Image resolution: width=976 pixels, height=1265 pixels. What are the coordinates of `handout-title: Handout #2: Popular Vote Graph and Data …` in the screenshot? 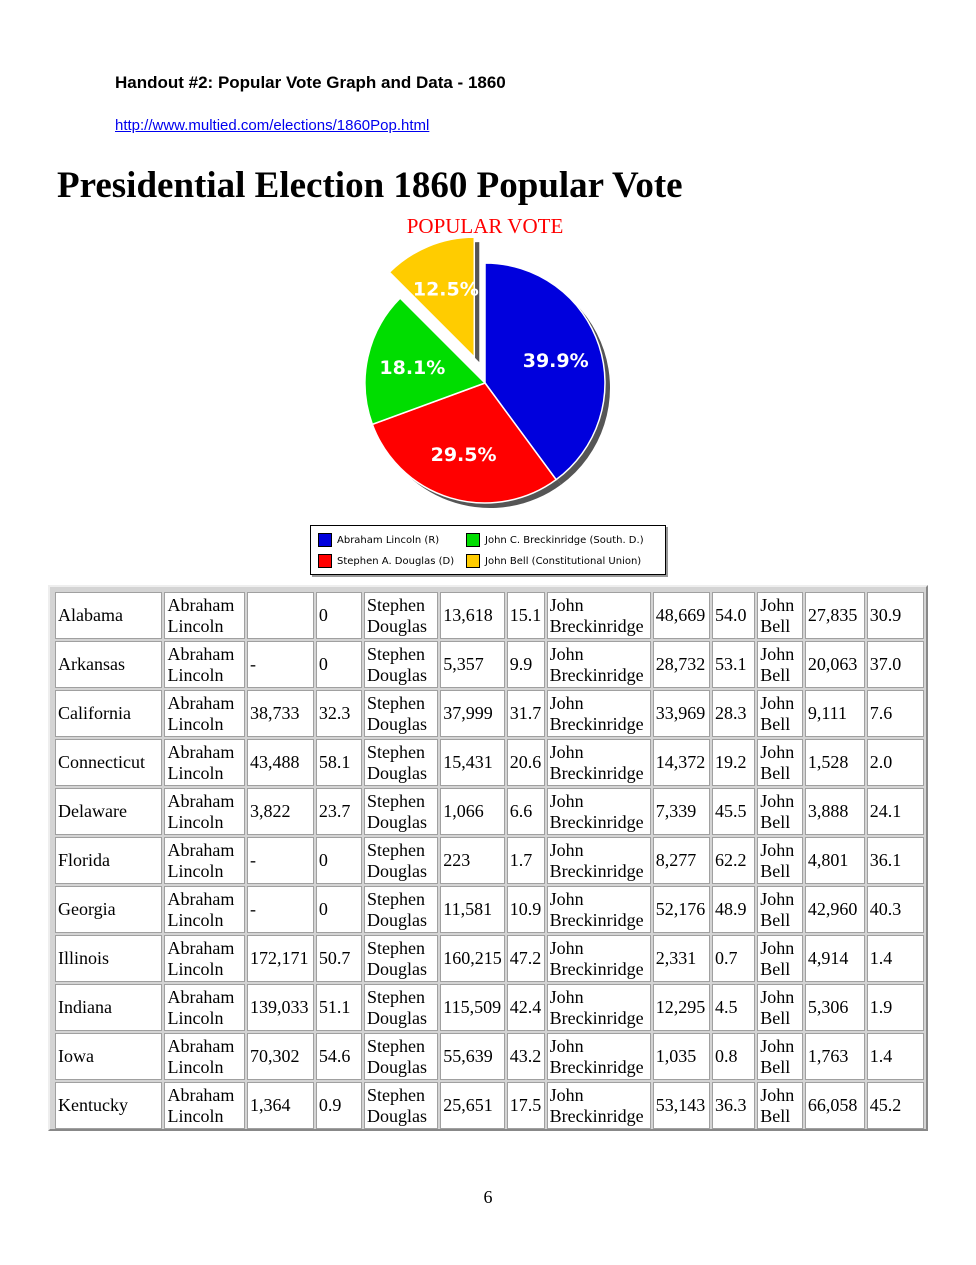 It's located at (310, 82).